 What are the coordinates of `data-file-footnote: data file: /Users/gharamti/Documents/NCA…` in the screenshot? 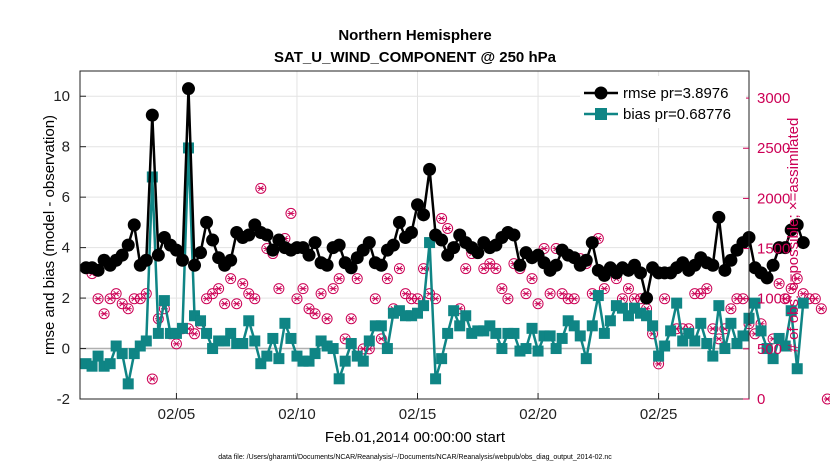 It's located at (415, 457).